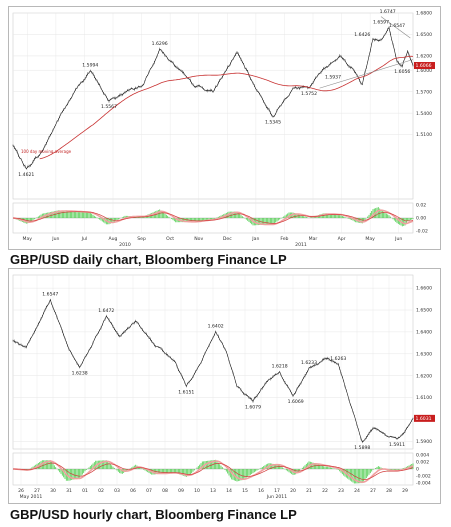 Image resolution: width=451 pixels, height=527 pixels. I want to click on x-tick-label: 31, so click(69, 491).